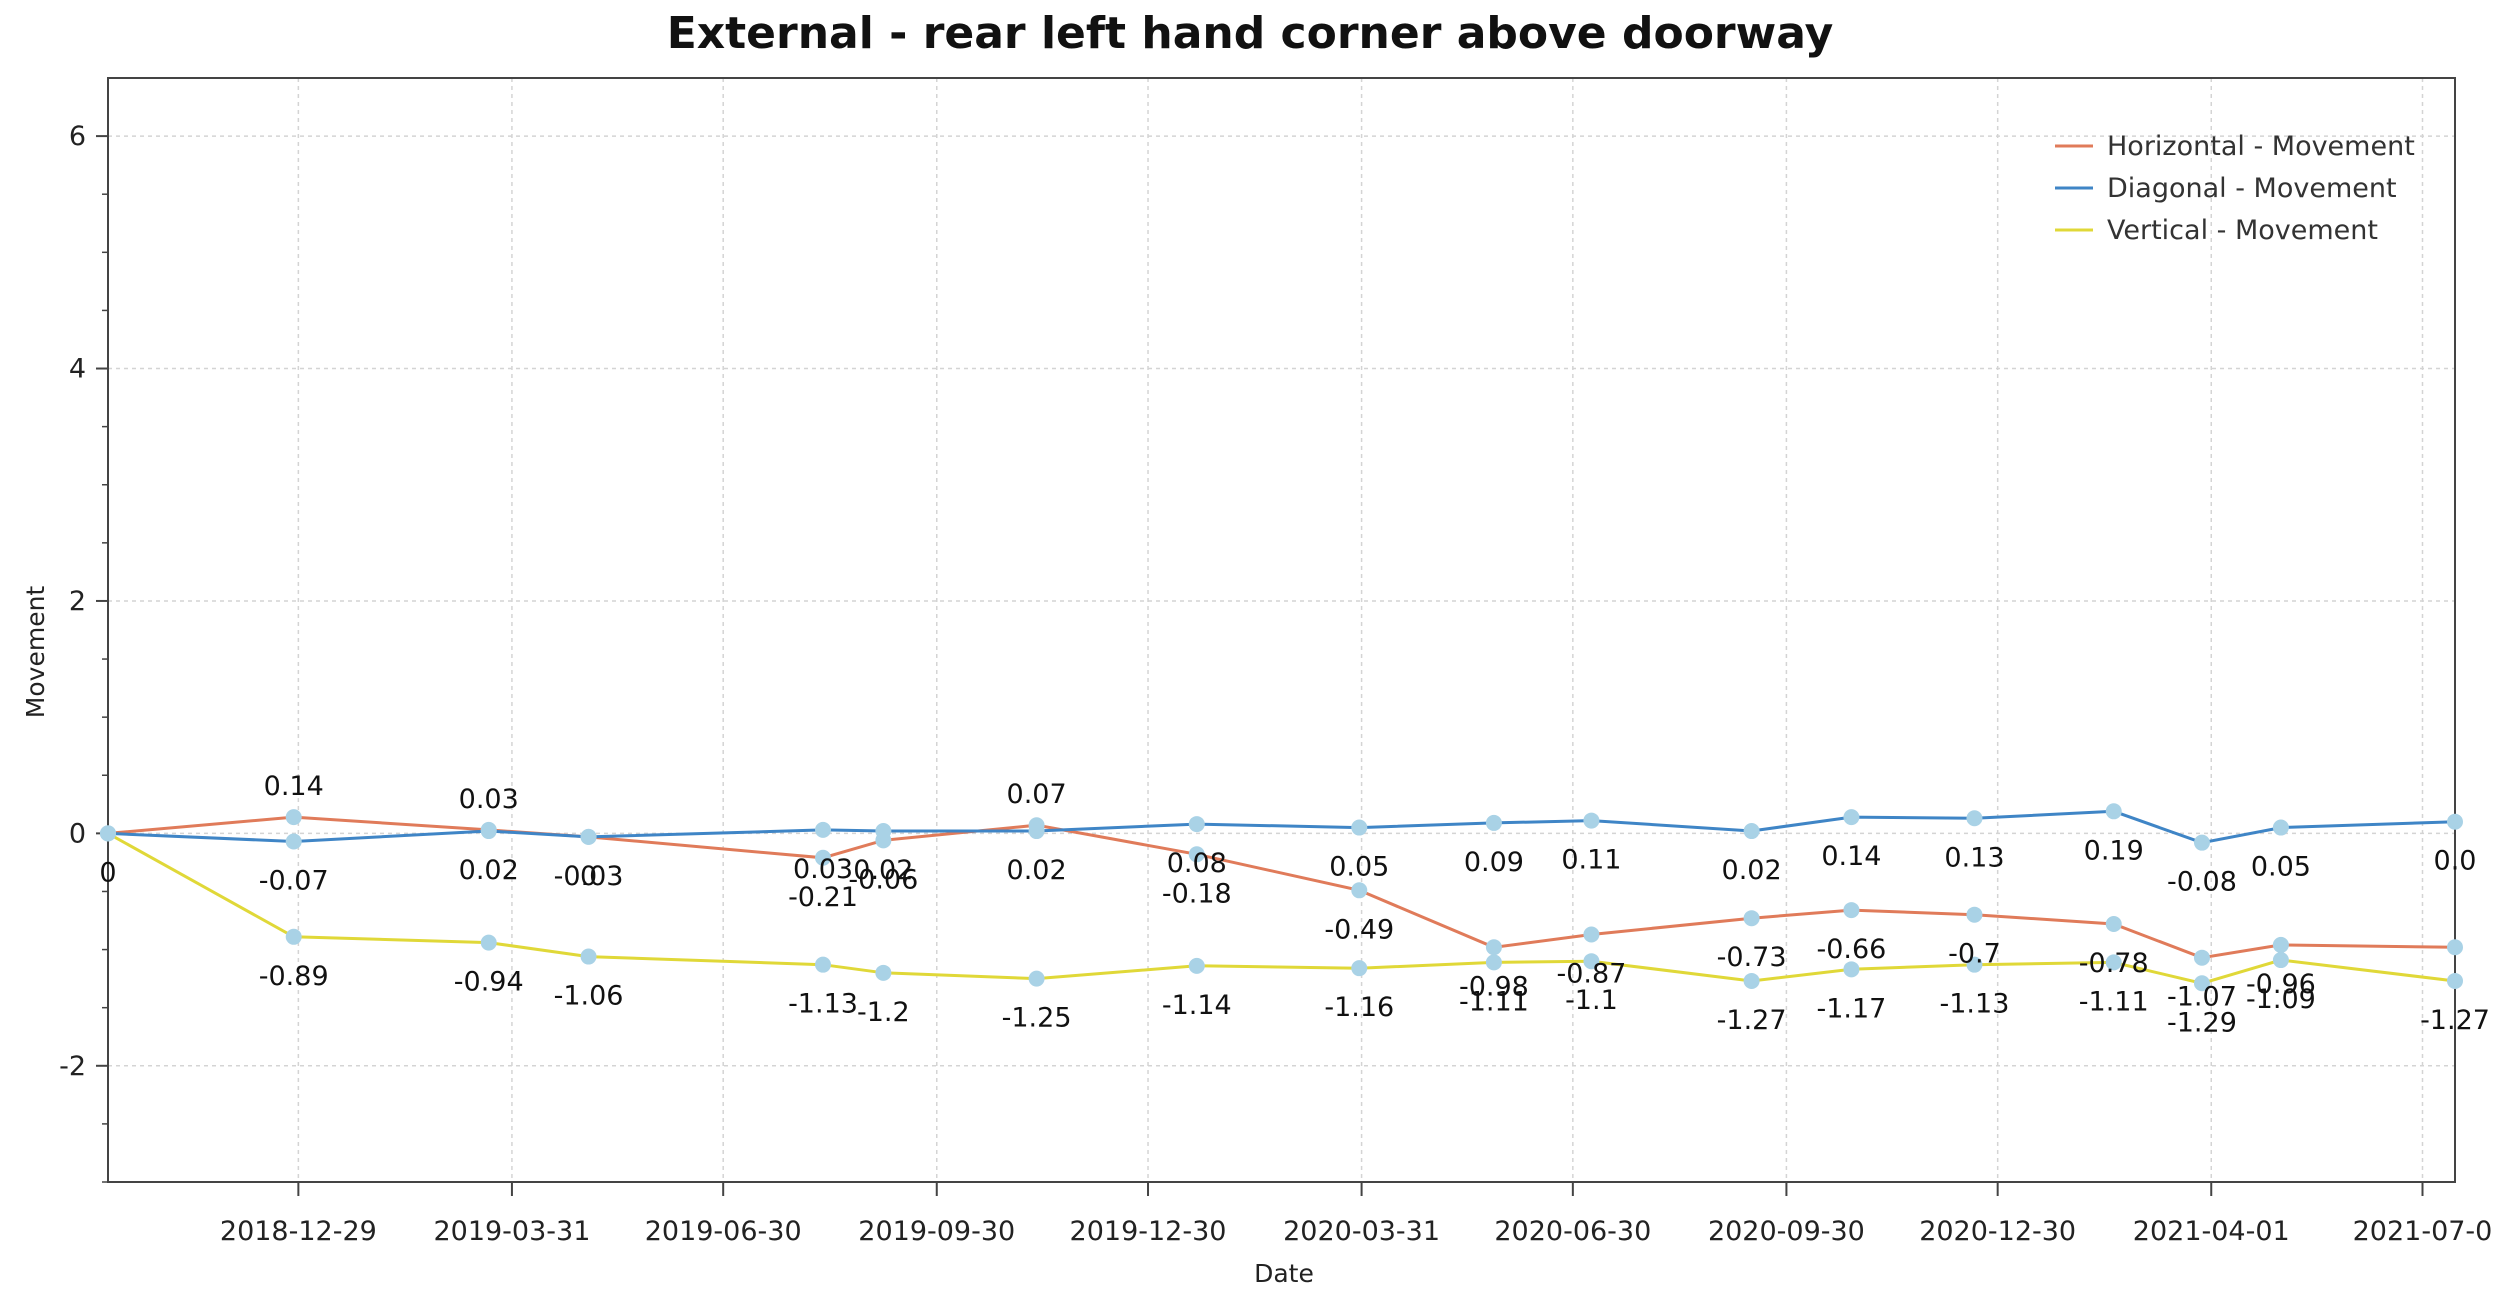 The height and width of the screenshot is (1289, 2501). I want to click on y-tick-label: 2, so click(77, 601).